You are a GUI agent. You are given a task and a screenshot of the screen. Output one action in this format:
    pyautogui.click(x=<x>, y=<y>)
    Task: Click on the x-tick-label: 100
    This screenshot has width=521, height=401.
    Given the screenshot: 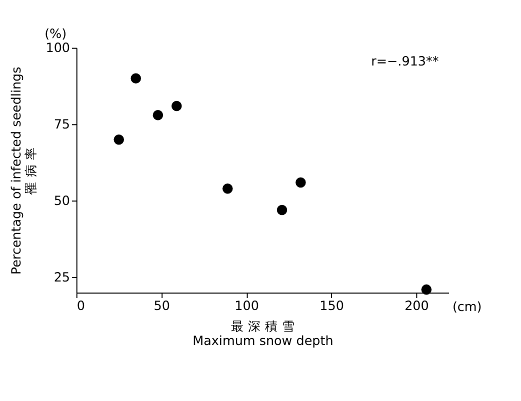 What is the action you would take?
    pyautogui.click(x=246, y=306)
    